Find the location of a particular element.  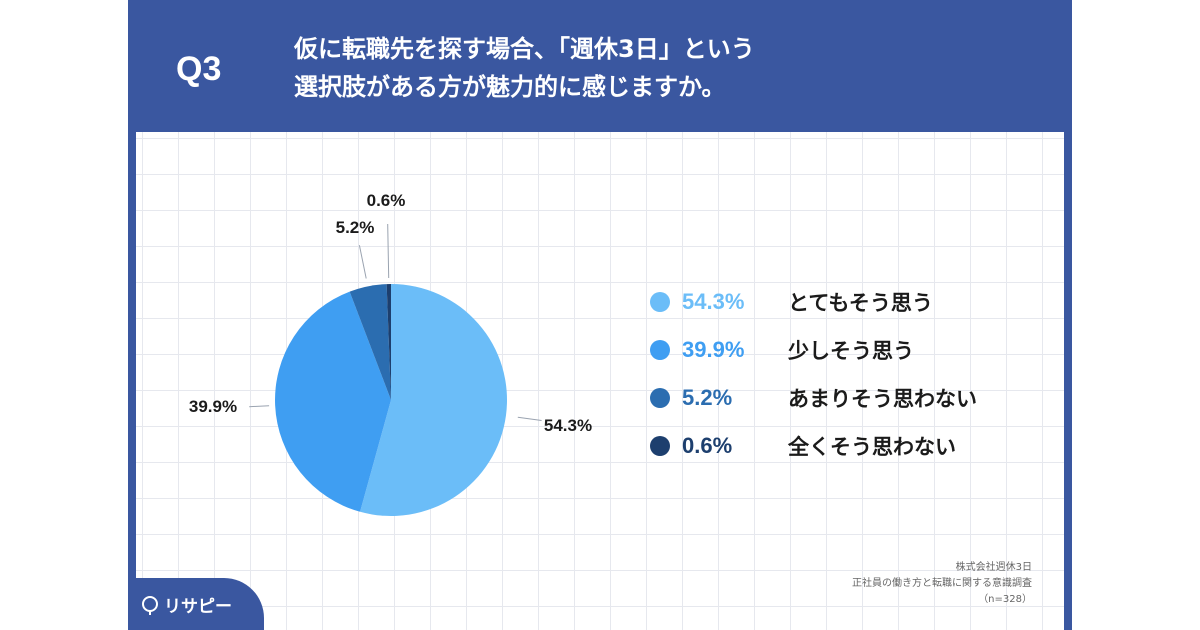

brand-logo-text: リサピー is located at coordinates (198, 606).